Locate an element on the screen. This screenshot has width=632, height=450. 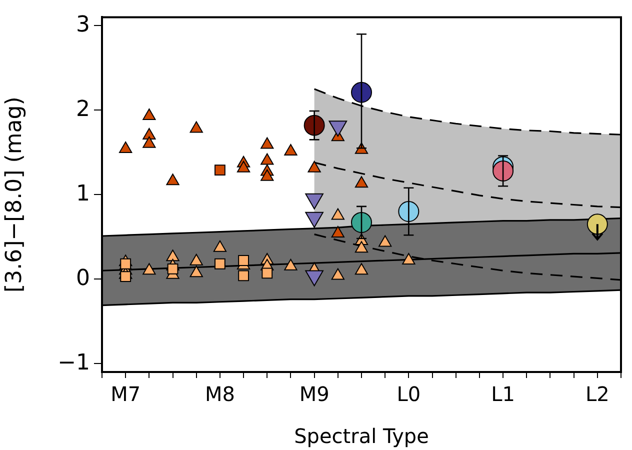
x-axis-title: Spectral Type is located at coordinates (361, 436).